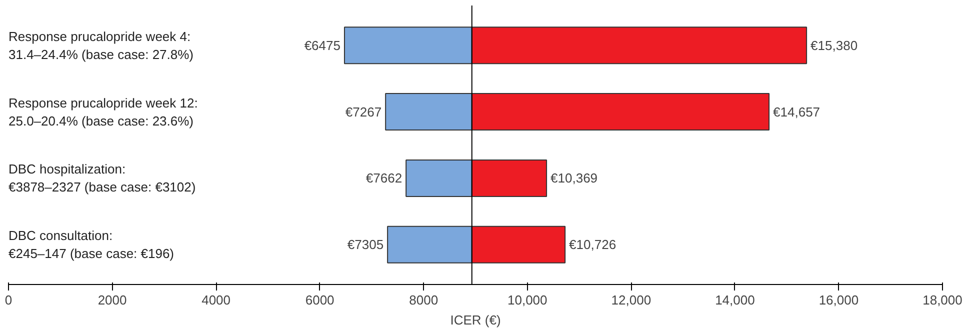 The image size is (964, 330). What do you see at coordinates (631, 300) in the screenshot?
I see `x-tick-label: 12,000` at bounding box center [631, 300].